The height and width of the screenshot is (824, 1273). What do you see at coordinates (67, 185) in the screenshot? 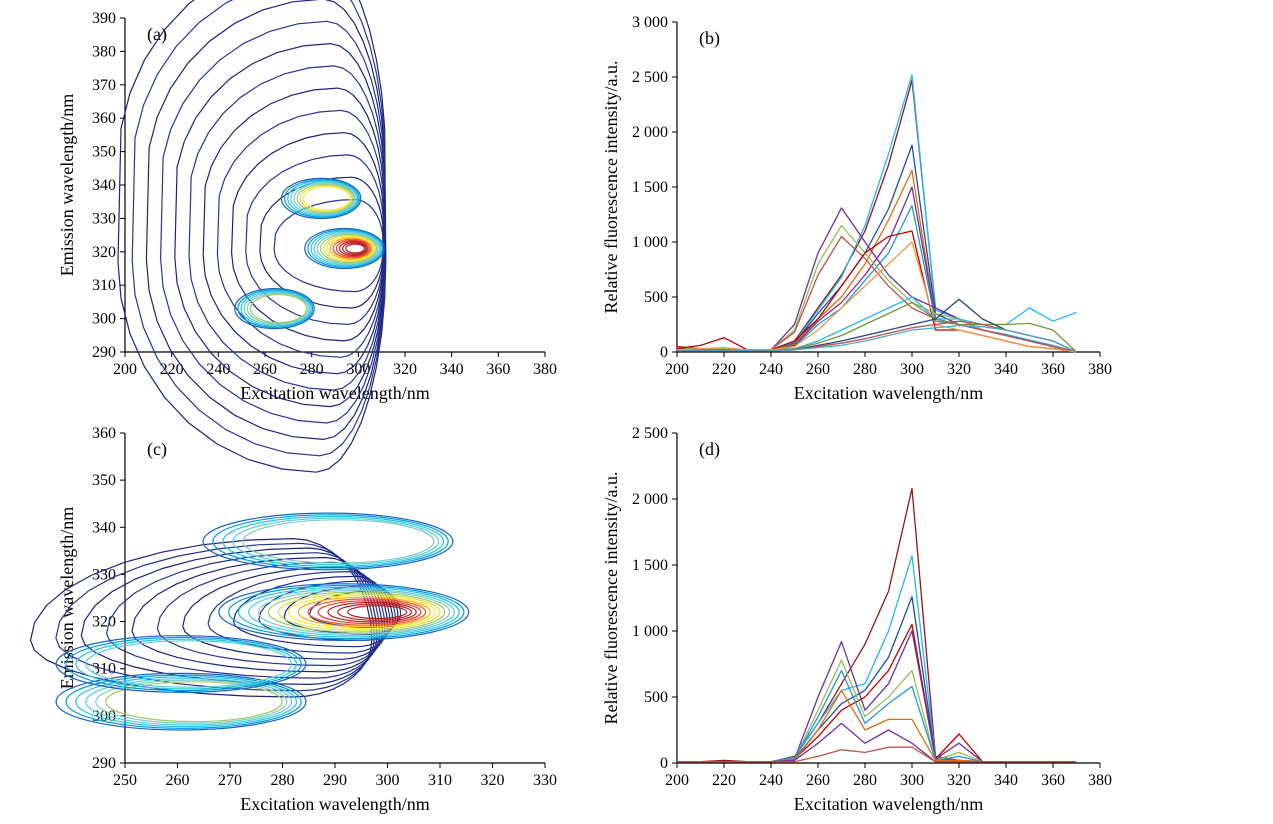
I see `y-axis-title: Emission wavelength/nm` at bounding box center [67, 185].